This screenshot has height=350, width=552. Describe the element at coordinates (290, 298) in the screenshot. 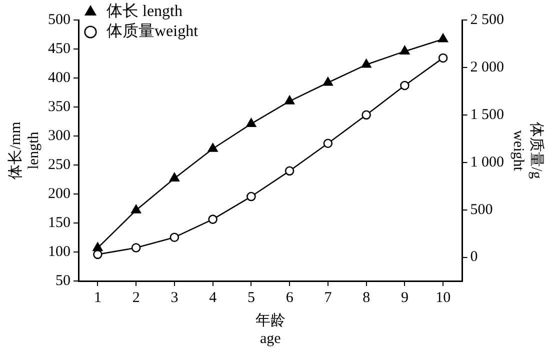

I see `x-tick-label: 6` at that location.